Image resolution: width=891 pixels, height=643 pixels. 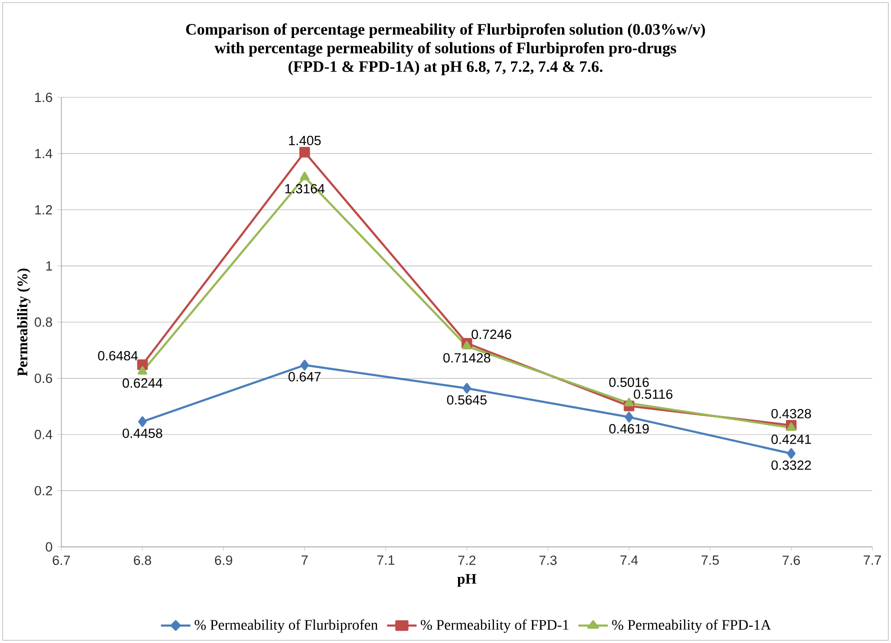 What do you see at coordinates (43, 491) in the screenshot?
I see `y-tick-label: 0.2` at bounding box center [43, 491].